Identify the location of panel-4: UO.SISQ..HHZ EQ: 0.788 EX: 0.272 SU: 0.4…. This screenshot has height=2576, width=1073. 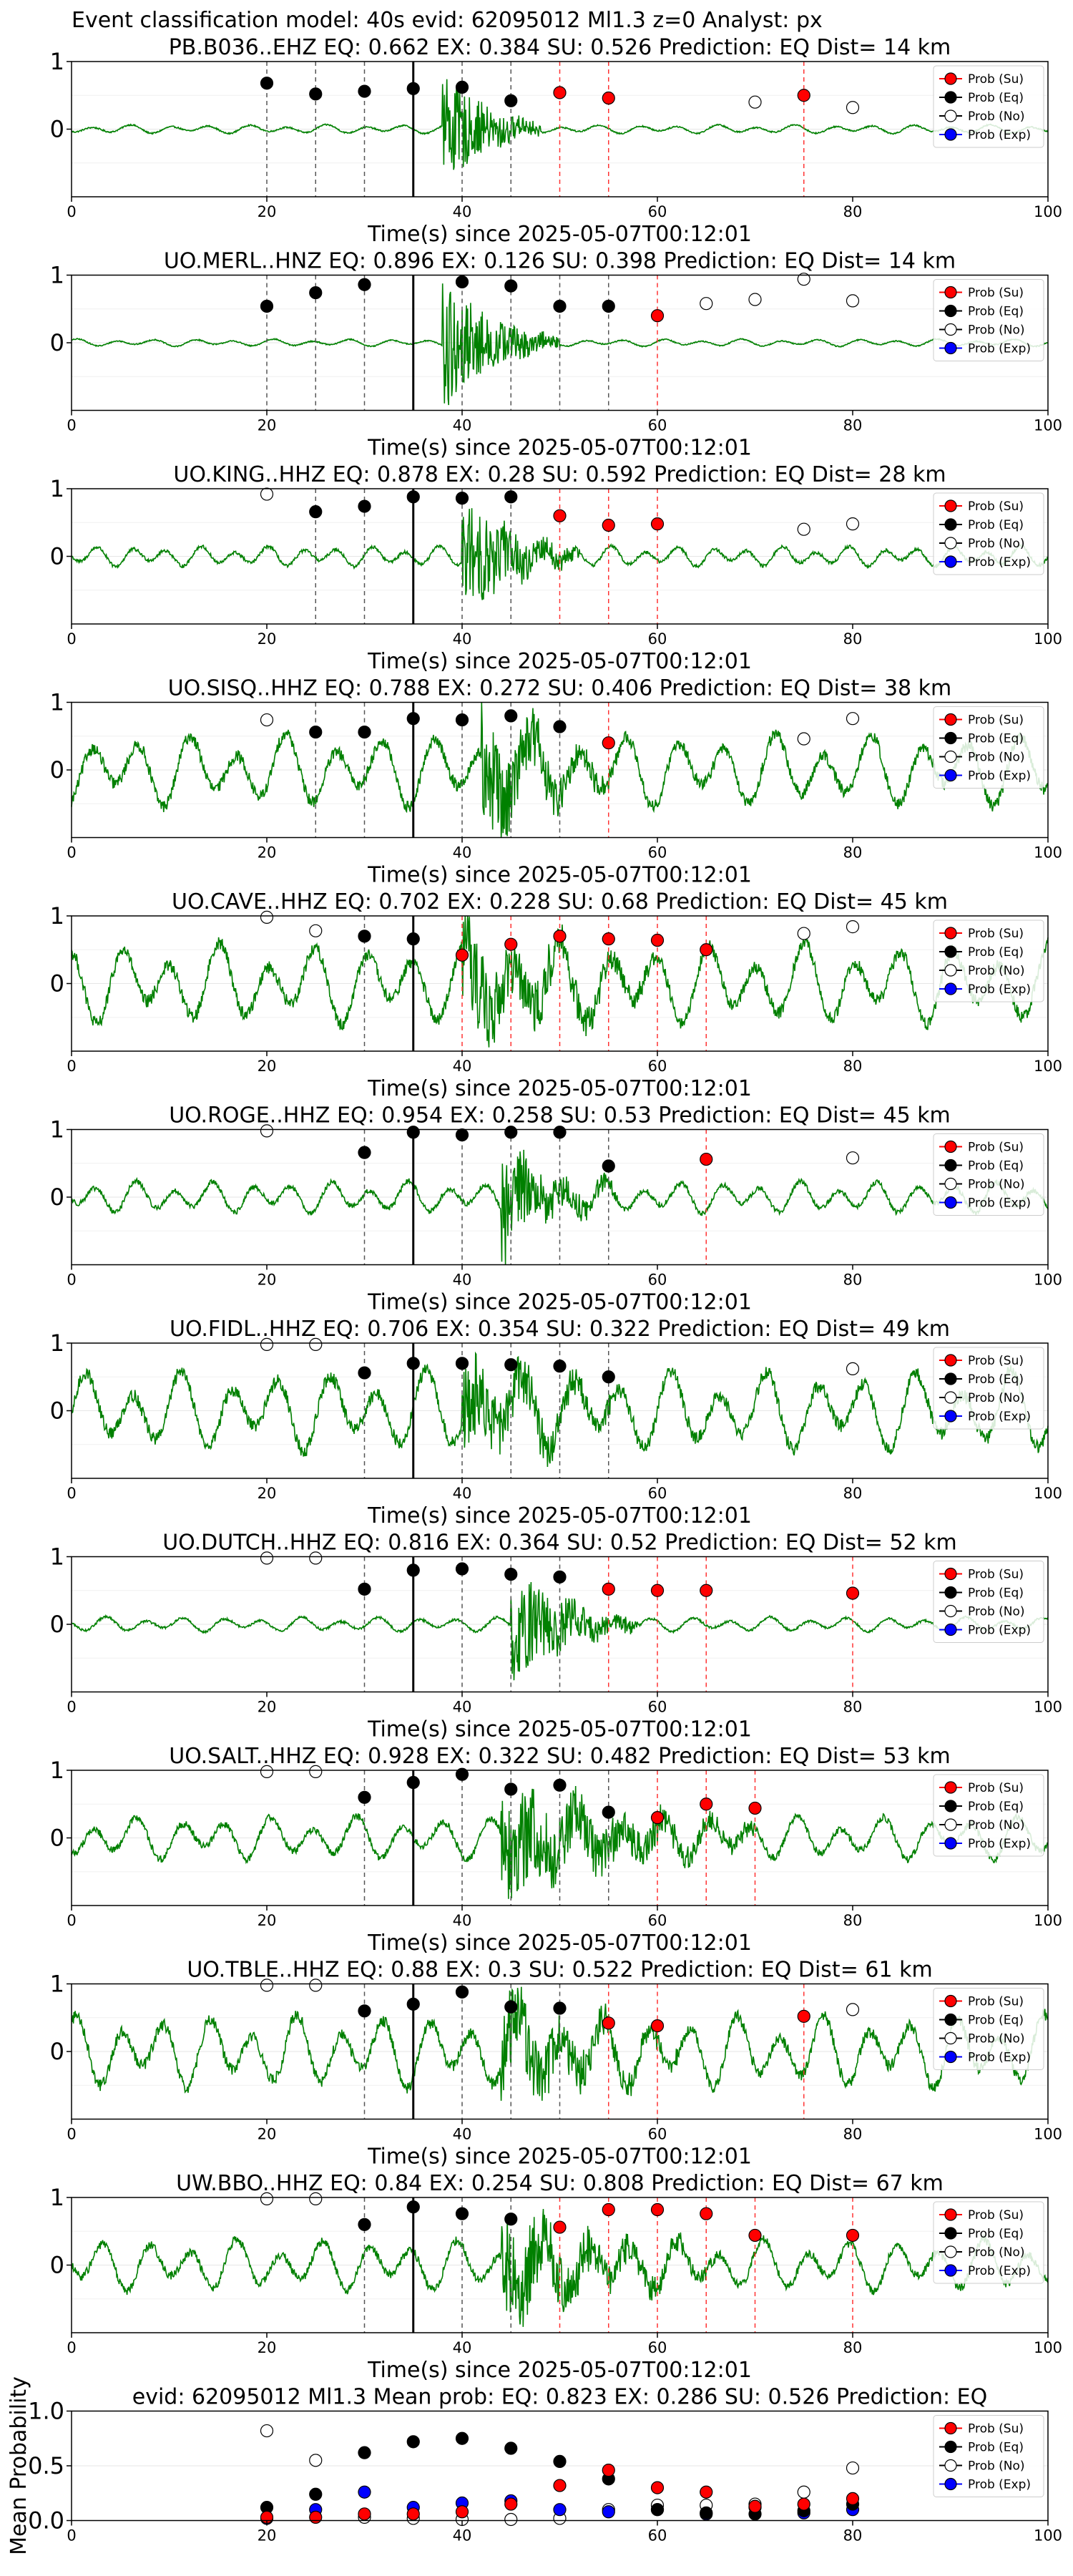
(556, 782).